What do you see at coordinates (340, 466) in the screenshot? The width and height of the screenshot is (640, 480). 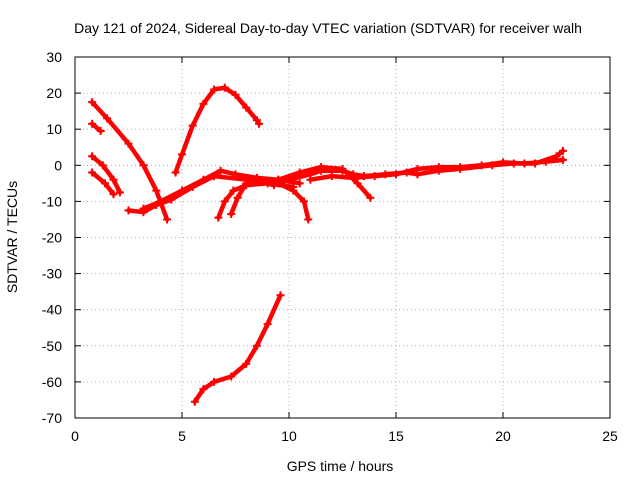 I see `x-axis-label: GPS time / hours` at bounding box center [340, 466].